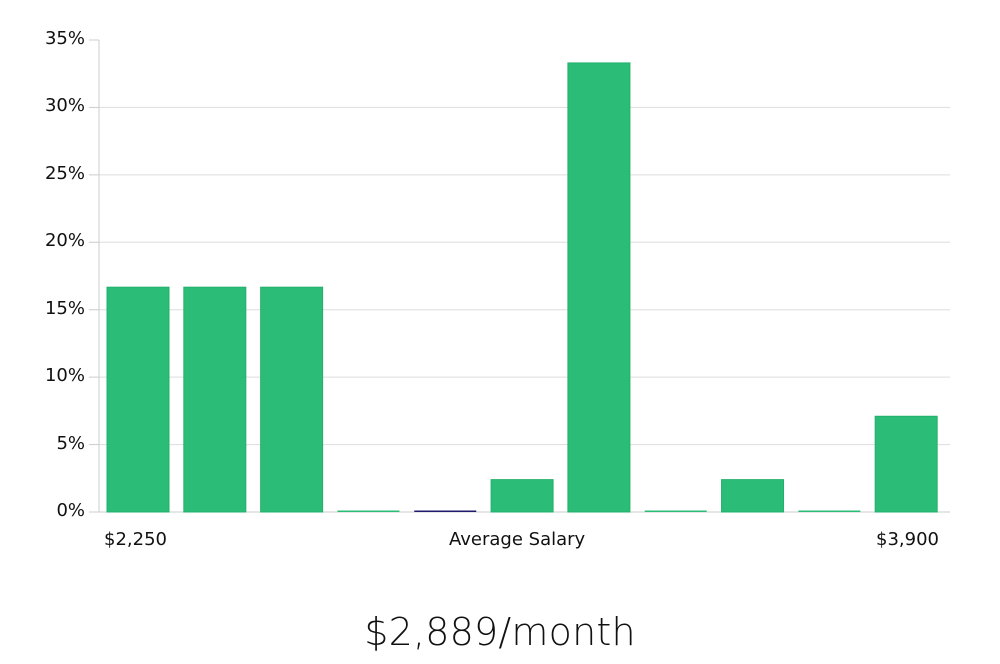 The height and width of the screenshot is (664, 1000). I want to click on y-tick-label: 35%, so click(64, 38).